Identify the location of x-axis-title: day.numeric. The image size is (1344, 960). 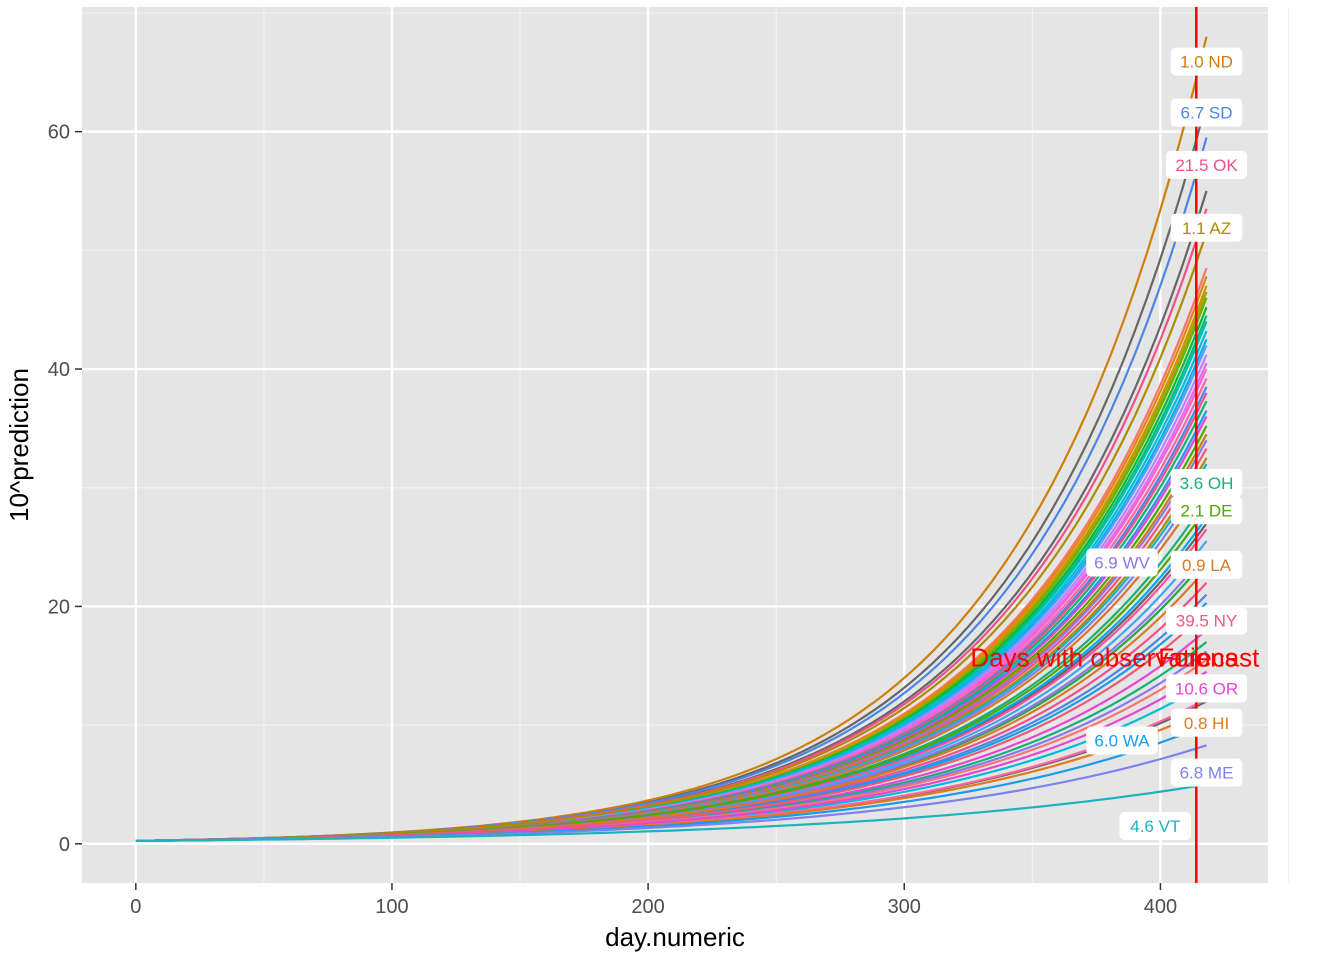
(675, 937).